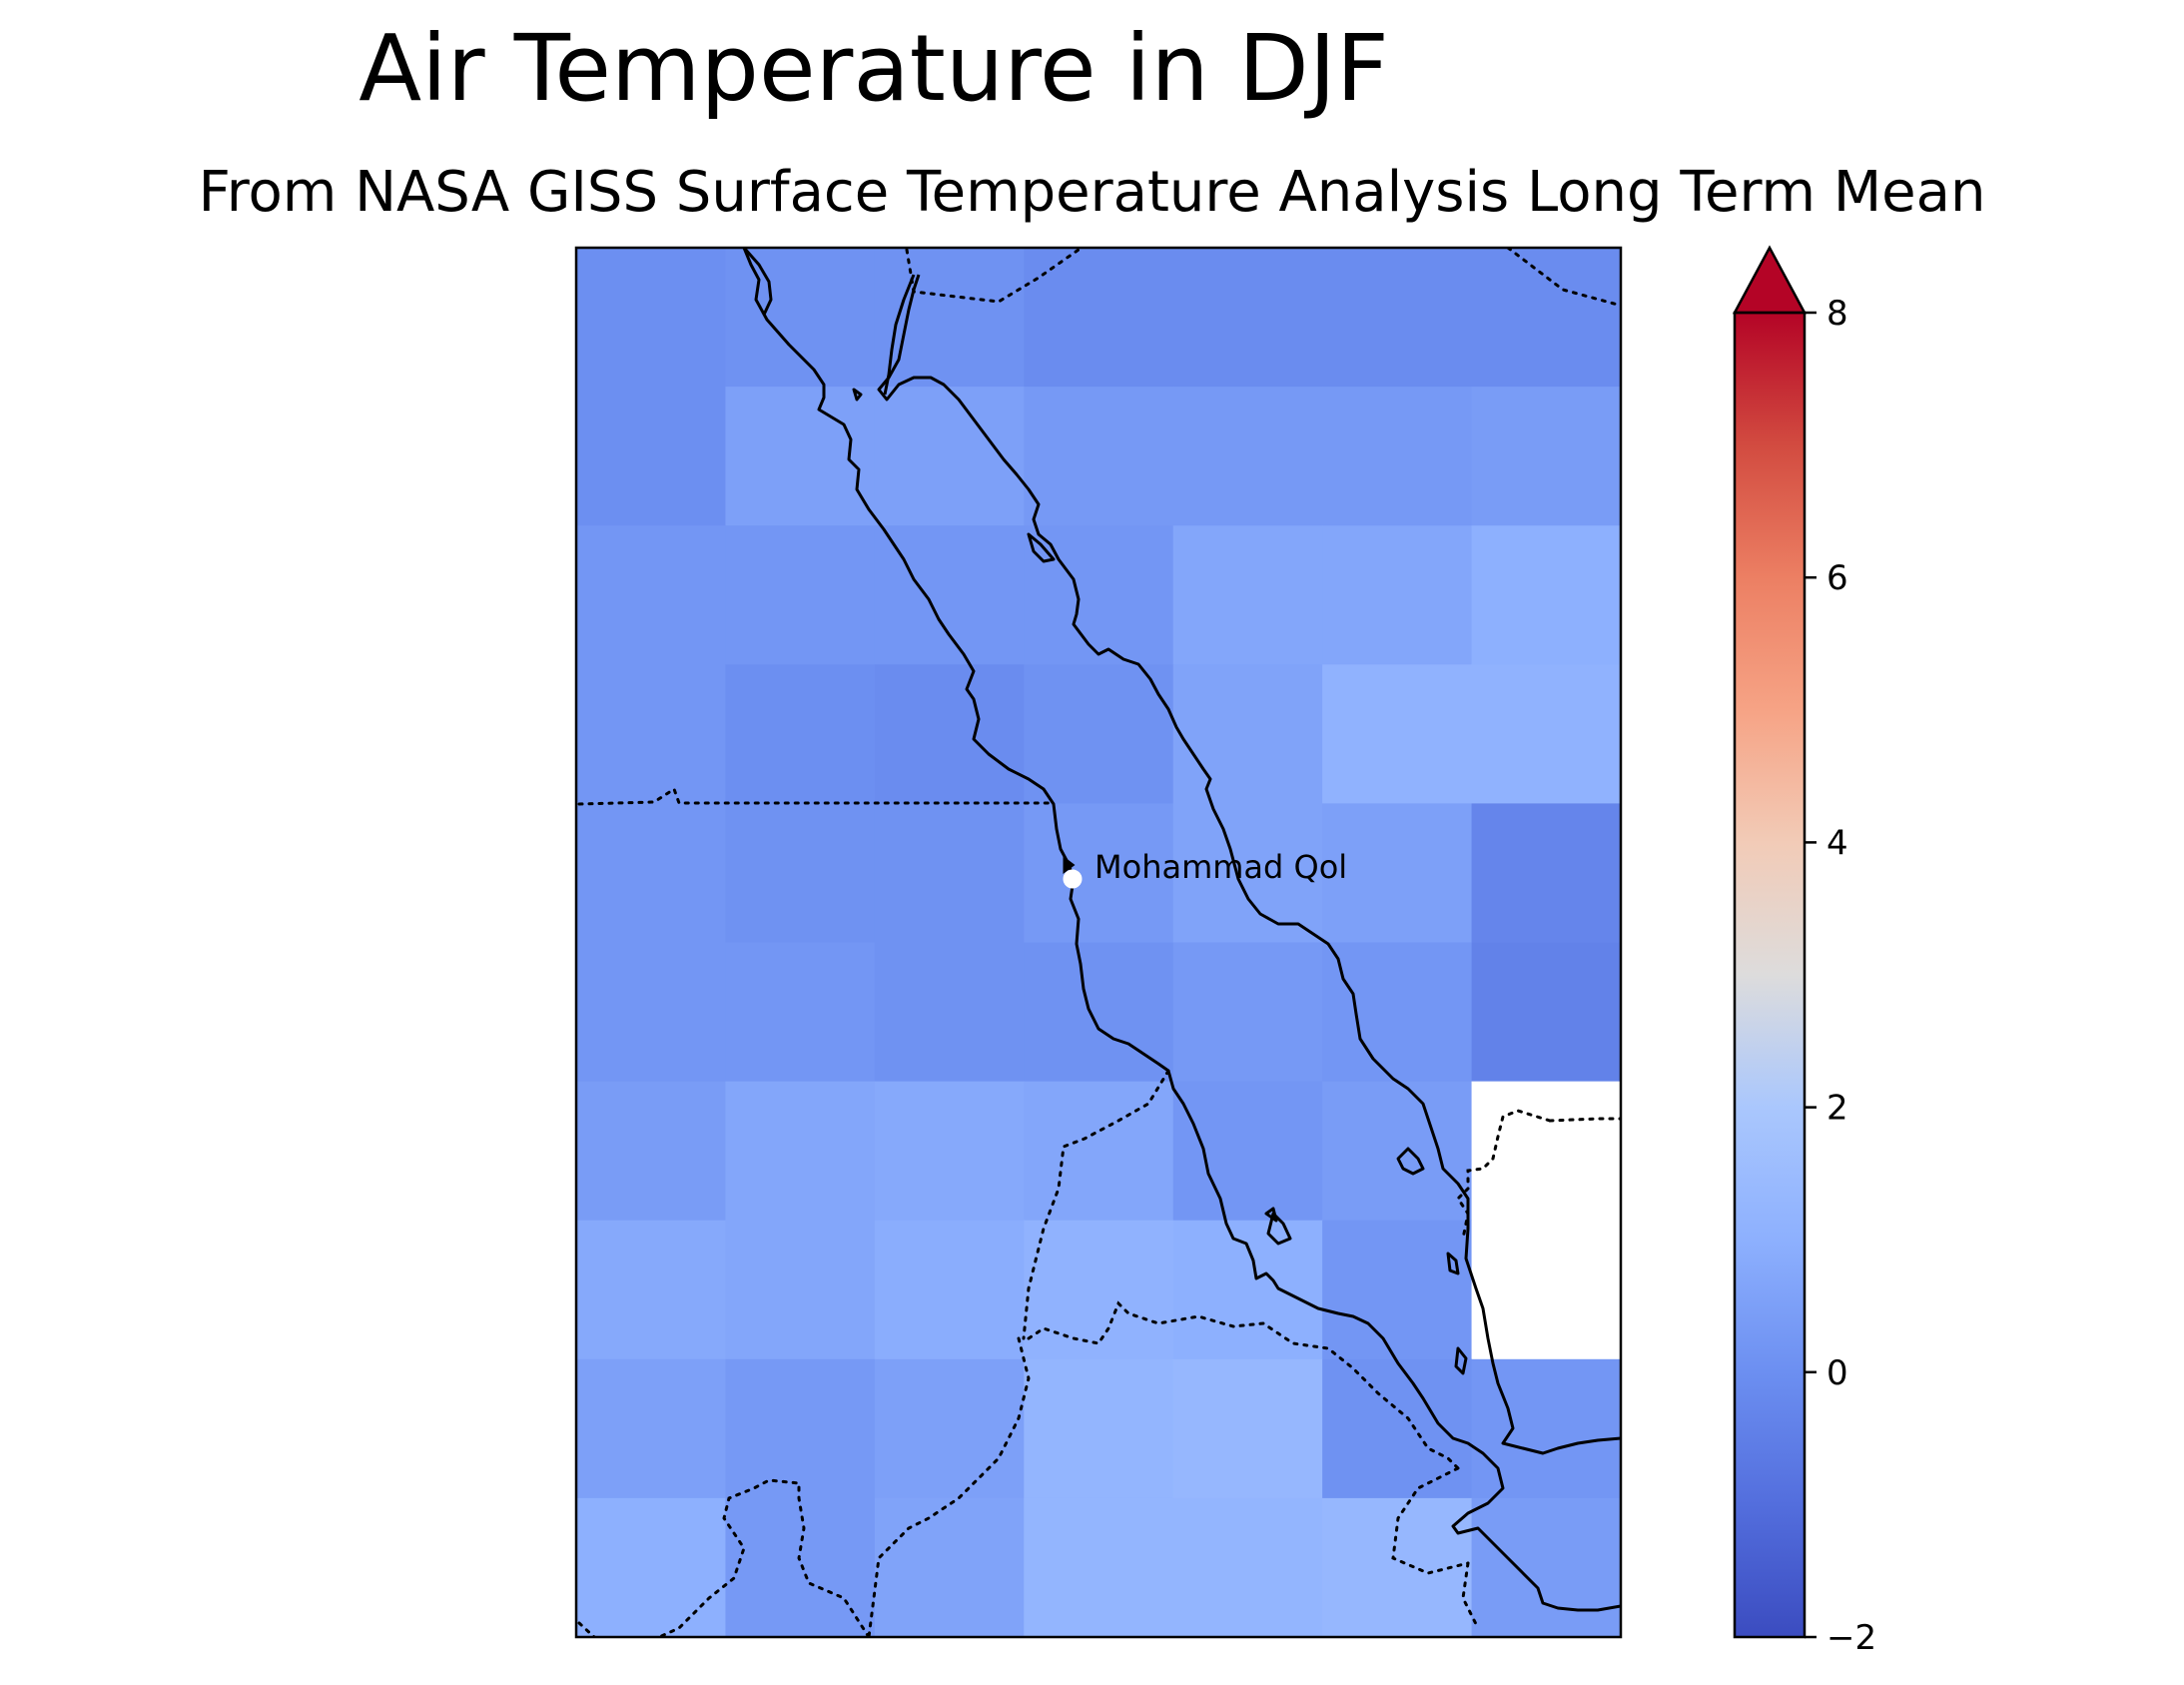 Image resolution: width=2184 pixels, height=1685 pixels. I want to click on main-title: Air Temperature in DJF, so click(874, 68).